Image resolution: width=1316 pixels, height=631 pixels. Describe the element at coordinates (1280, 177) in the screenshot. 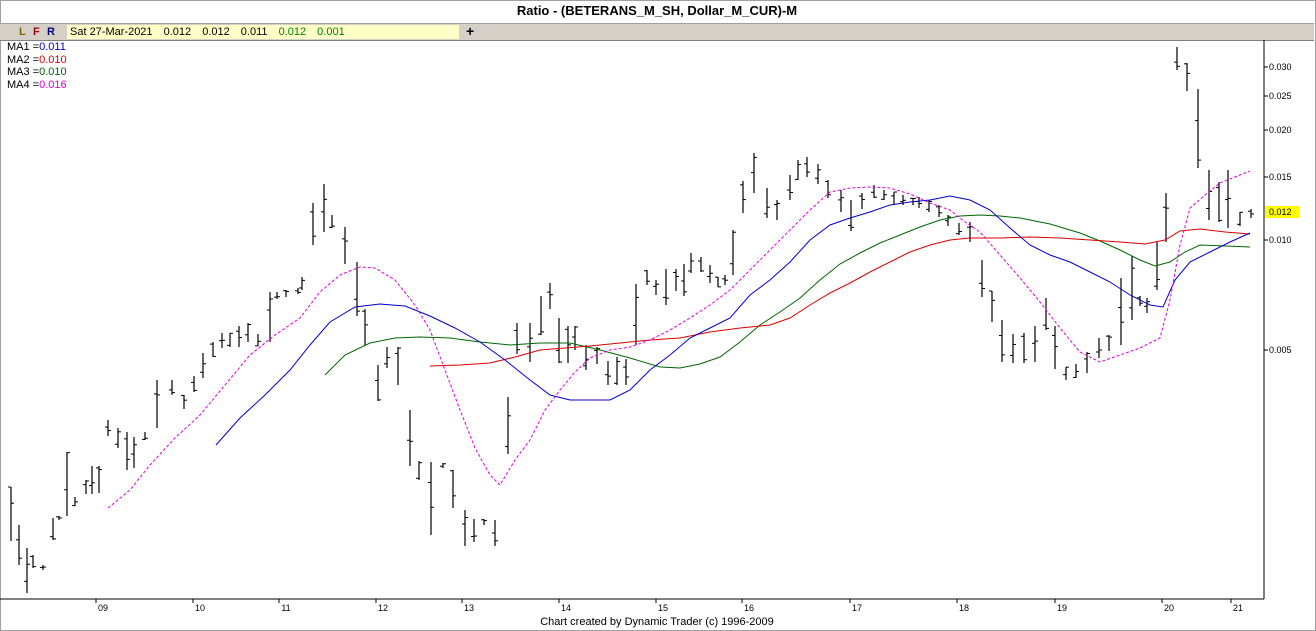

I see `y-tick-label: 0.015` at that location.